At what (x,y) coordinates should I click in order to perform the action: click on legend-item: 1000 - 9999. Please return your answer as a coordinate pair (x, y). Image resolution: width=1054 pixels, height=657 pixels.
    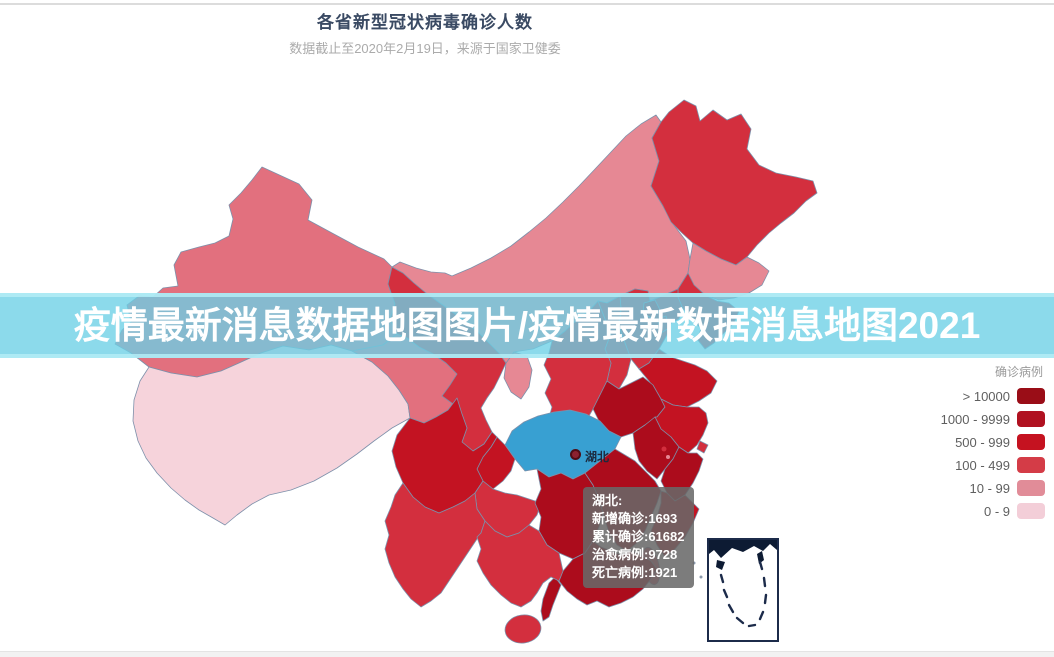
    Looking at the image, I should click on (993, 419).